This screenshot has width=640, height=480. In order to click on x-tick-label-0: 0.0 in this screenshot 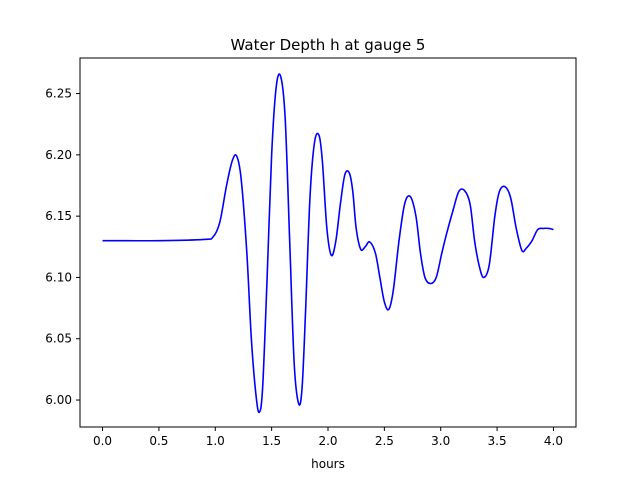, I will do `click(102, 441)`.